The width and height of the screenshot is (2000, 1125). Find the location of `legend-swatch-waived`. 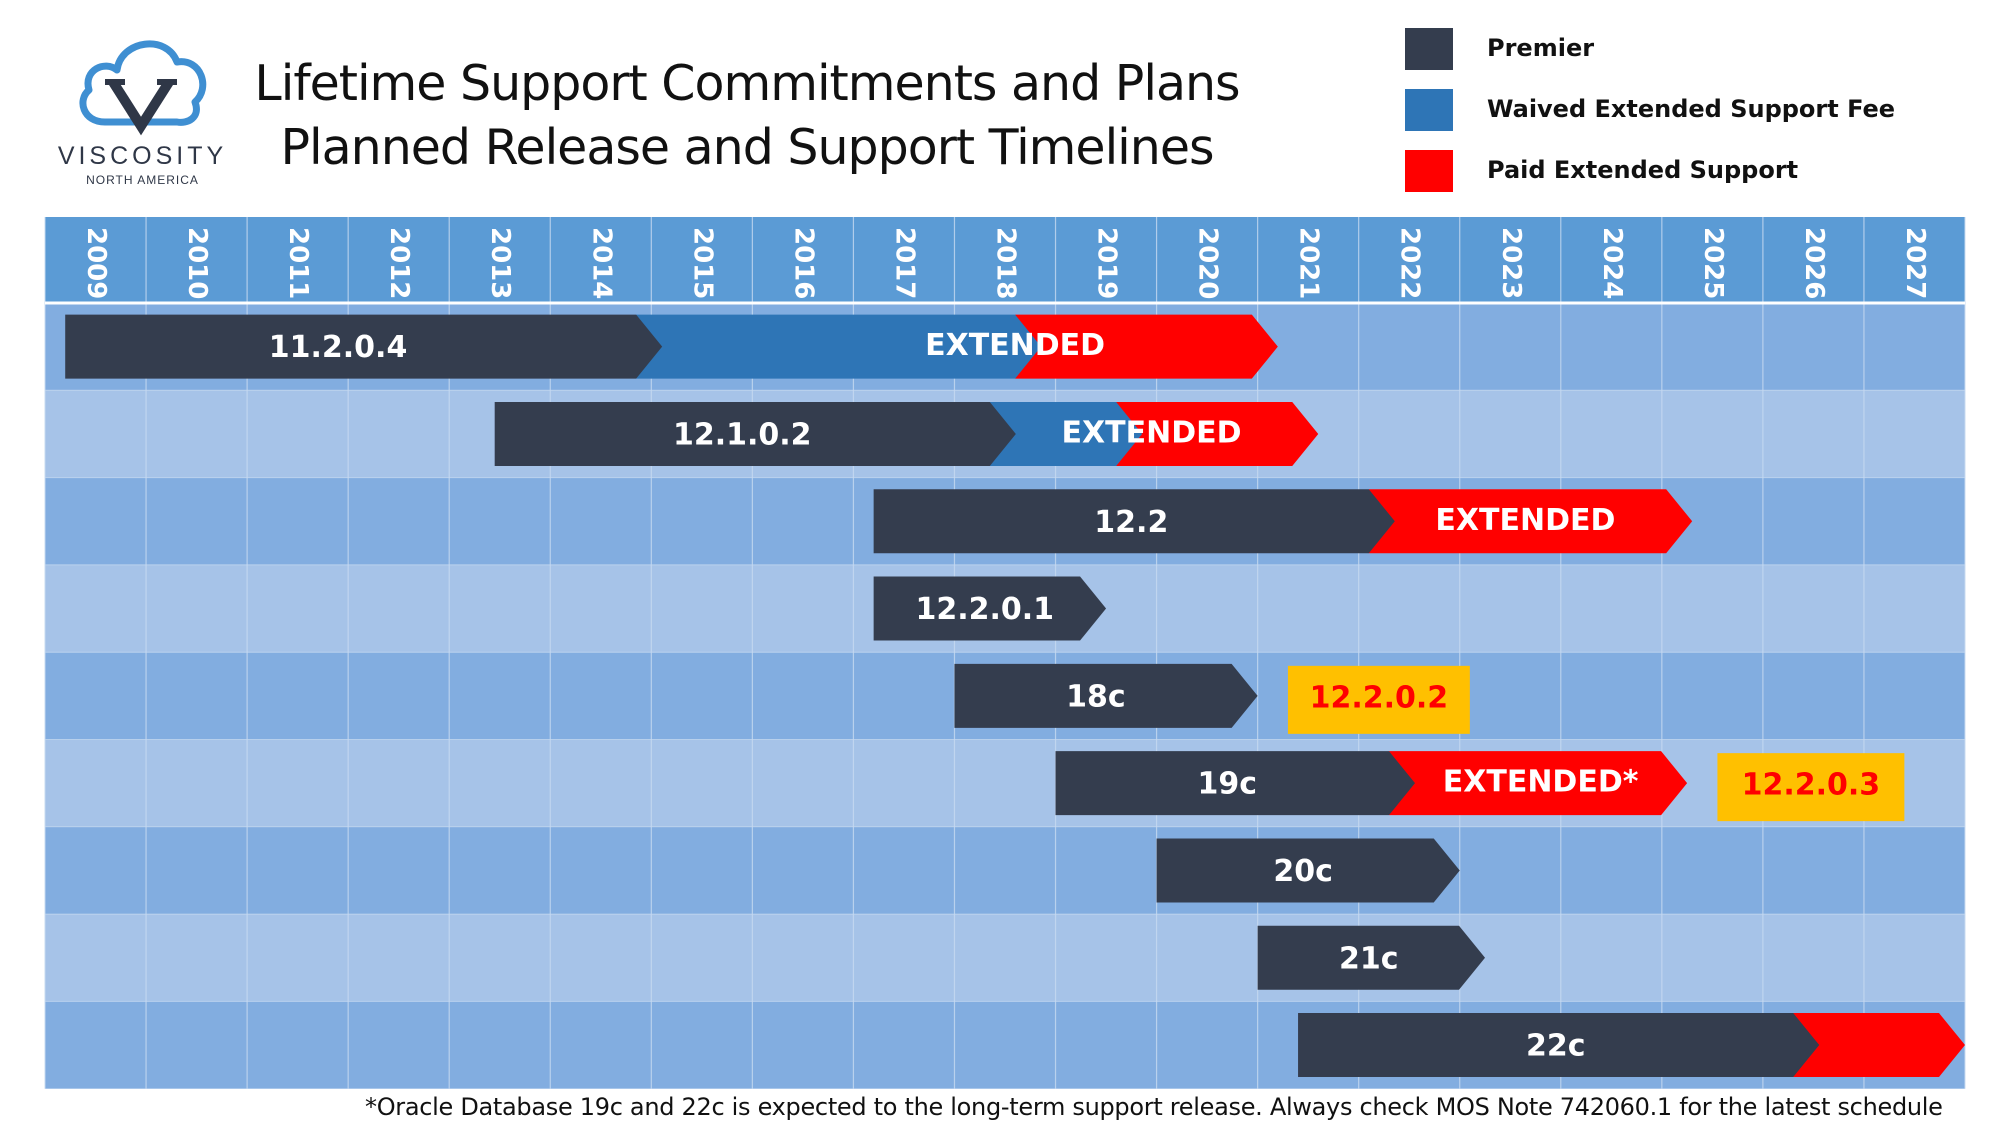

legend-swatch-waived is located at coordinates (1429, 110).